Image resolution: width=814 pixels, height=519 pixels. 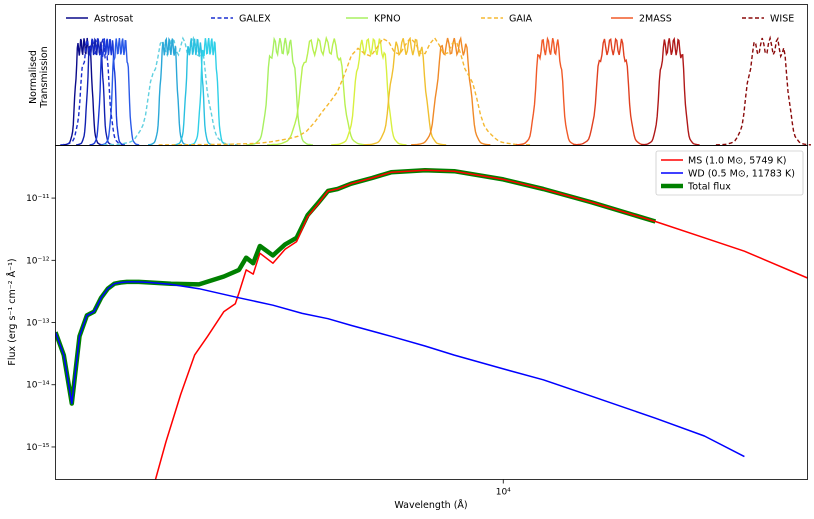 I want to click on y-tick-label: 10⁻¹¹, so click(x=38, y=199).